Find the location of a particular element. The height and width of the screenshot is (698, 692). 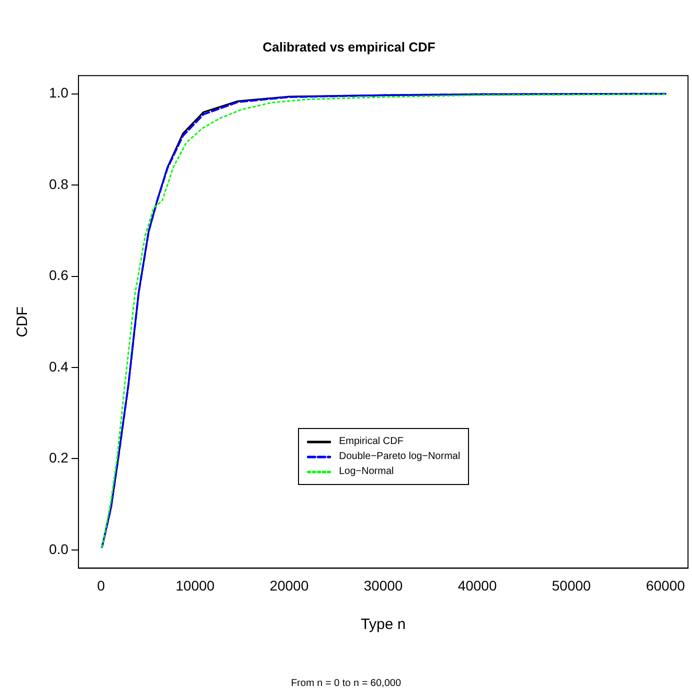

x-axis-title: Type n is located at coordinates (383, 625).